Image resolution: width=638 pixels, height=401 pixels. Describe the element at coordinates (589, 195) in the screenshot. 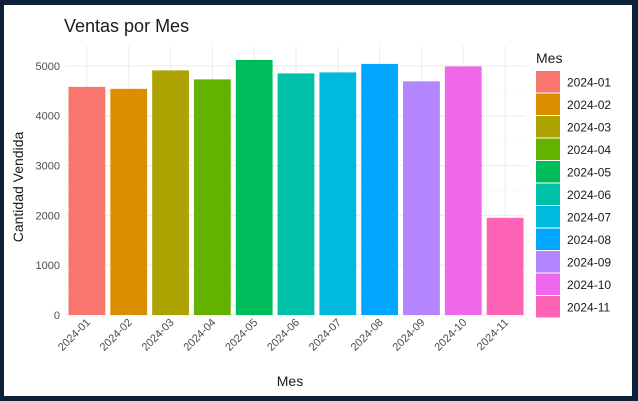

I see `legend-label: 2024-06` at that location.